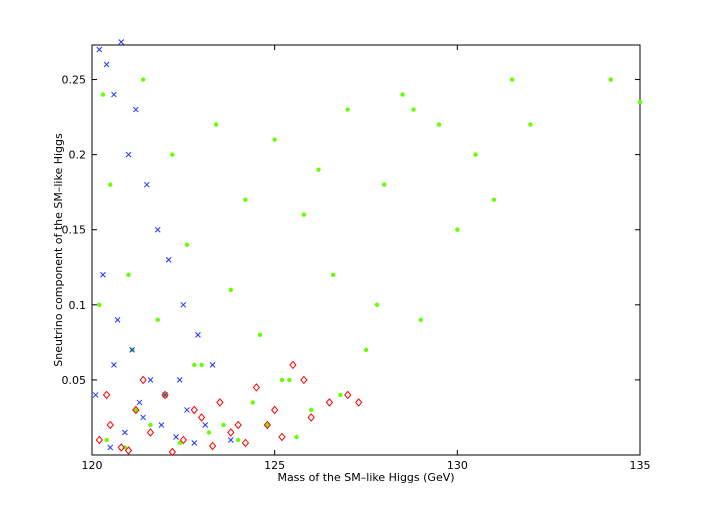 This screenshot has width=706, height=510. I want to click on x-tick-label: 120, so click(92, 465).